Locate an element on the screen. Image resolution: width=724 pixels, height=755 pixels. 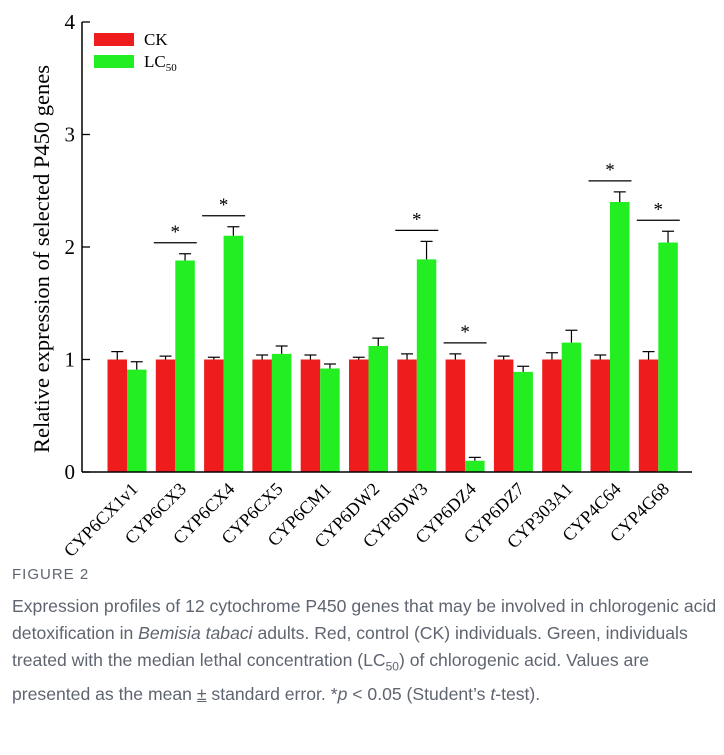
y-tick-label-1: 1 is located at coordinates (70, 360).